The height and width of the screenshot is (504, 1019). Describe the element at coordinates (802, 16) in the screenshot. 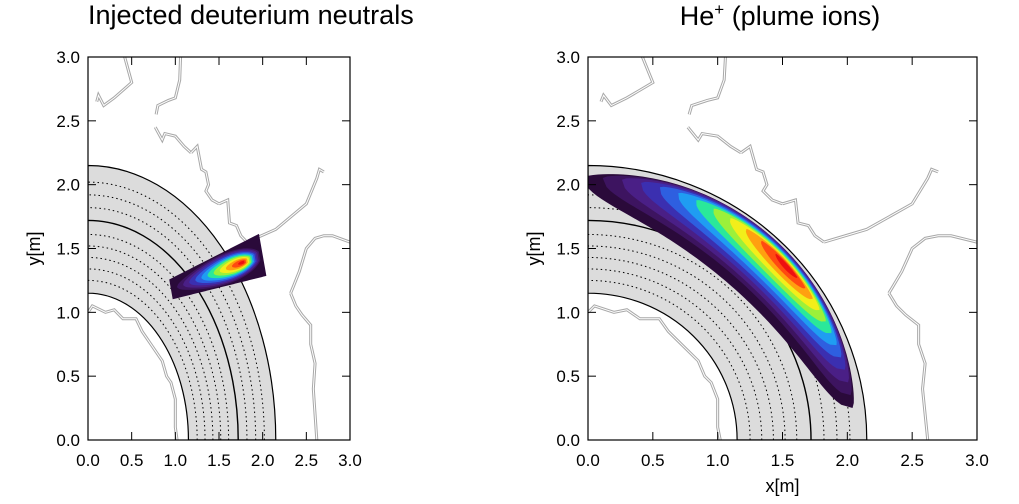

I see `right-title-rest: (plume ions)` at that location.